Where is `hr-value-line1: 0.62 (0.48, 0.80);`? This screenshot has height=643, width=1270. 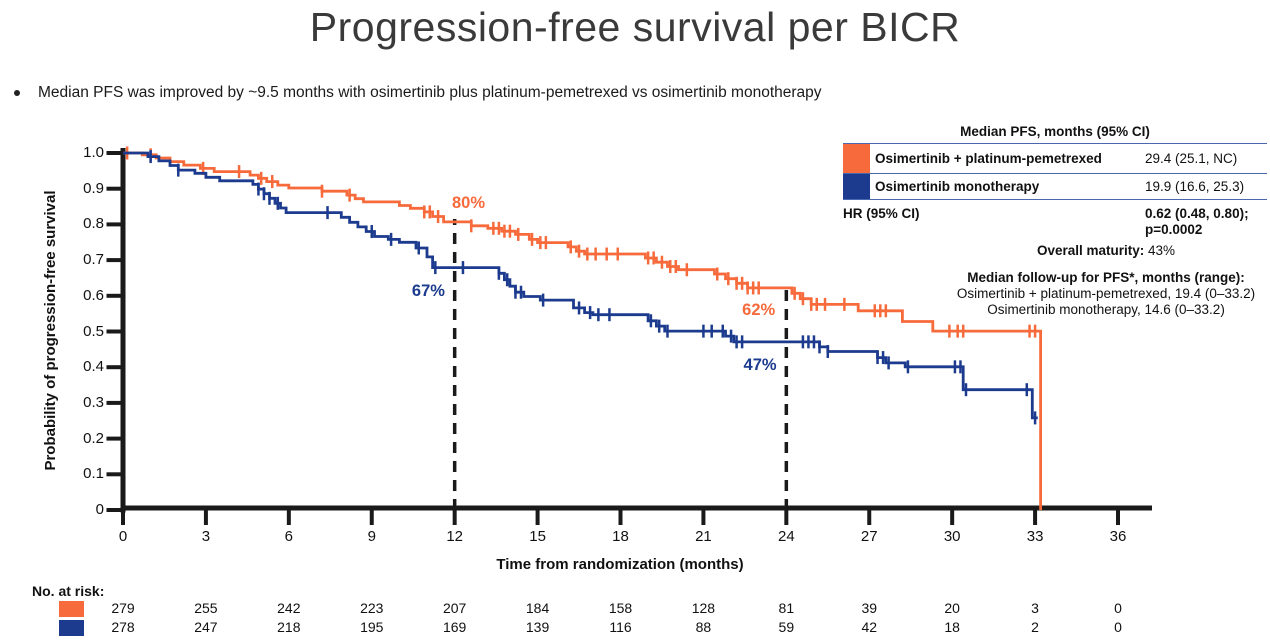 hr-value-line1: 0.62 (0.48, 0.80); is located at coordinates (1197, 213).